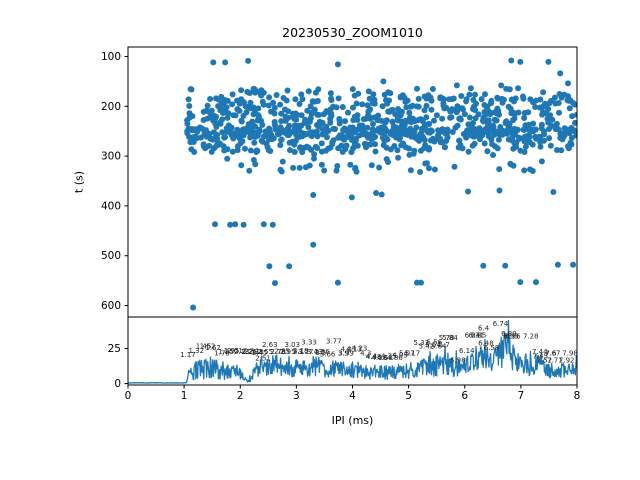 This screenshot has width=640, height=480. I want to click on peak-annotation: 4.48, so click(374, 357).